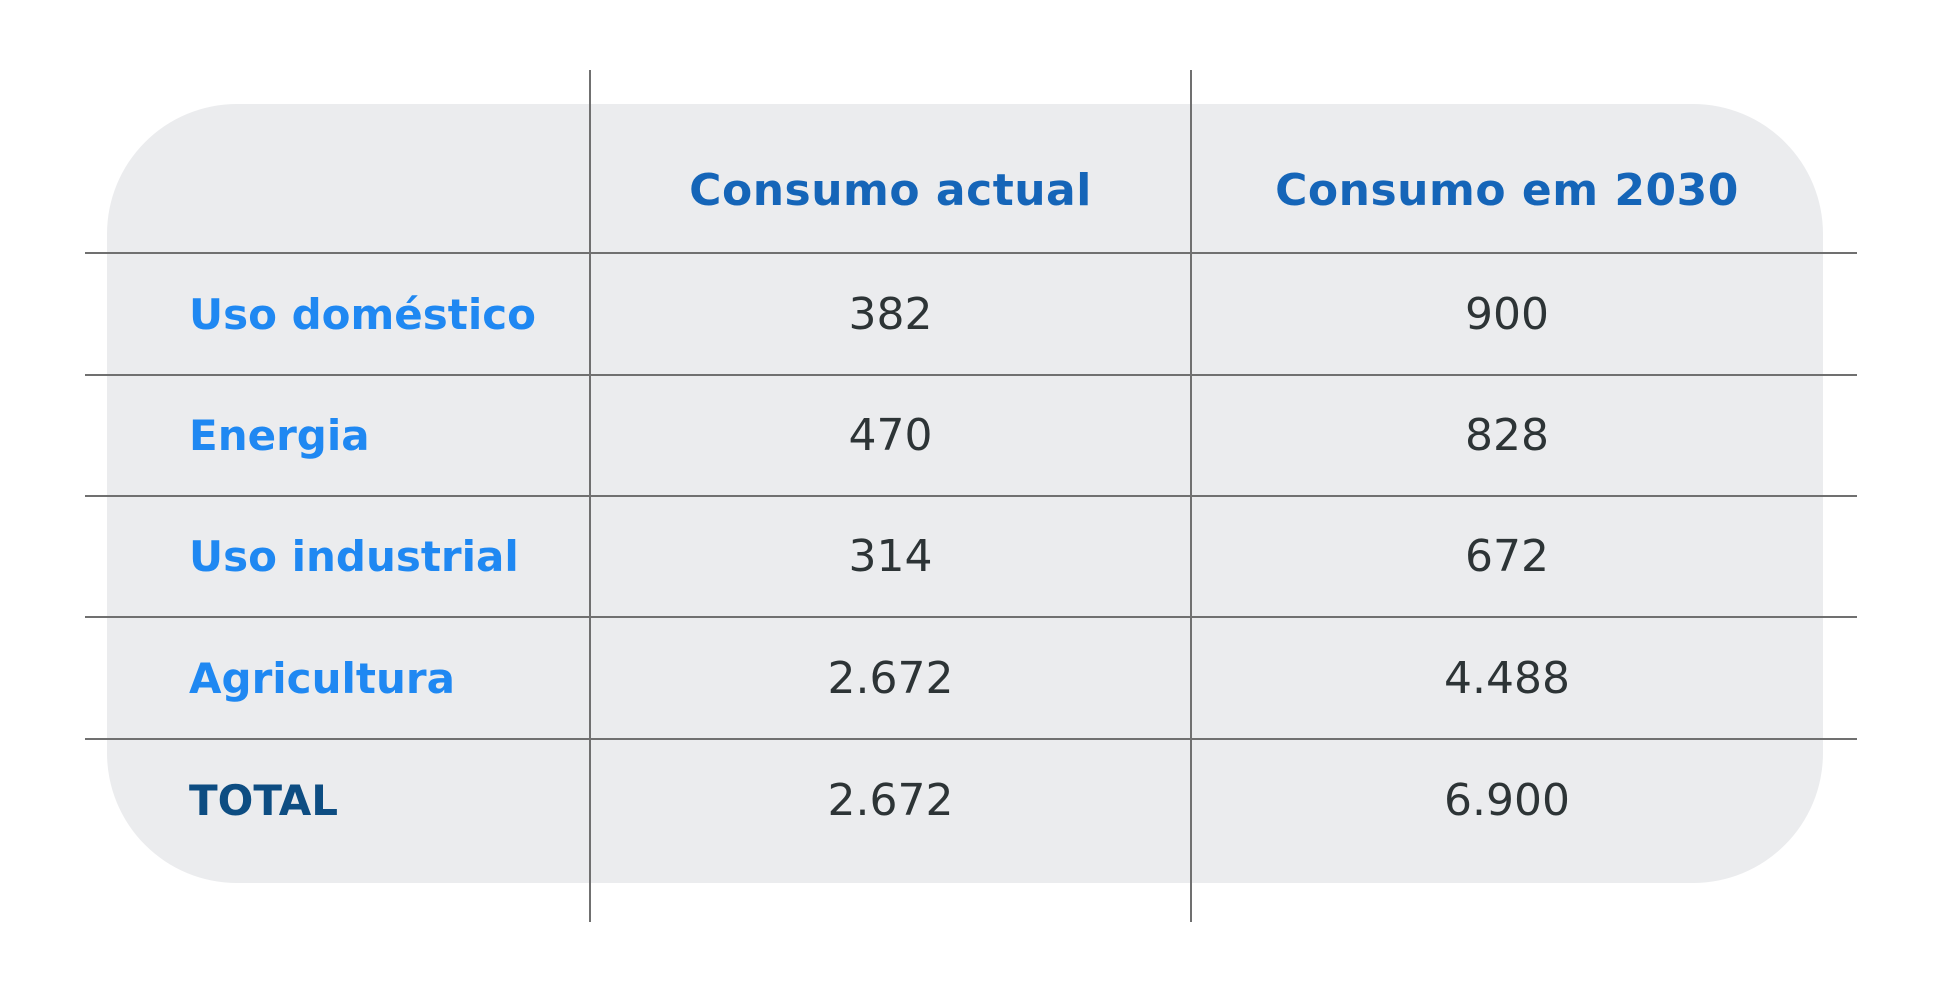 The width and height of the screenshot is (1938, 988). I want to click on value-energia-2030: 828, so click(1507, 435).